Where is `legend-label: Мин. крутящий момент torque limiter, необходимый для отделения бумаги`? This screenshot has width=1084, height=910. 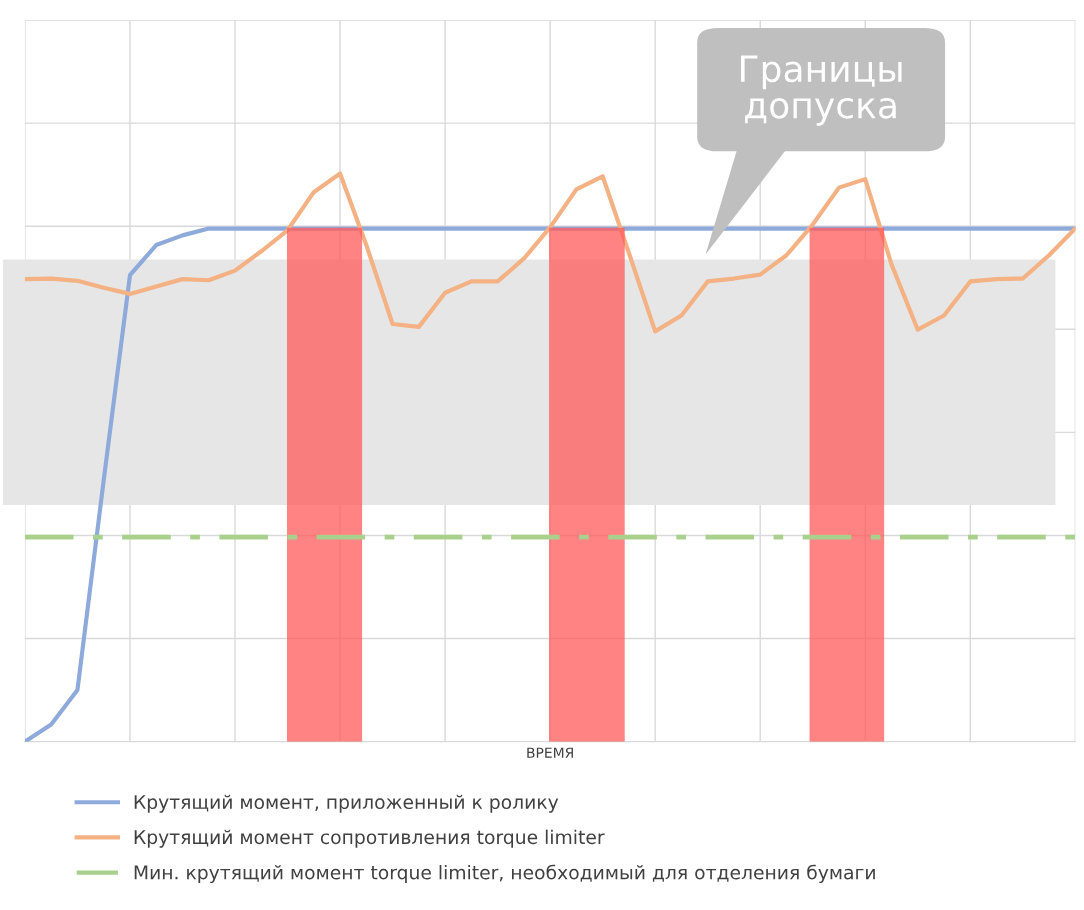 legend-label: Мин. крутящий момент torque limiter, необходимый для отделения бумаги is located at coordinates (504, 874).